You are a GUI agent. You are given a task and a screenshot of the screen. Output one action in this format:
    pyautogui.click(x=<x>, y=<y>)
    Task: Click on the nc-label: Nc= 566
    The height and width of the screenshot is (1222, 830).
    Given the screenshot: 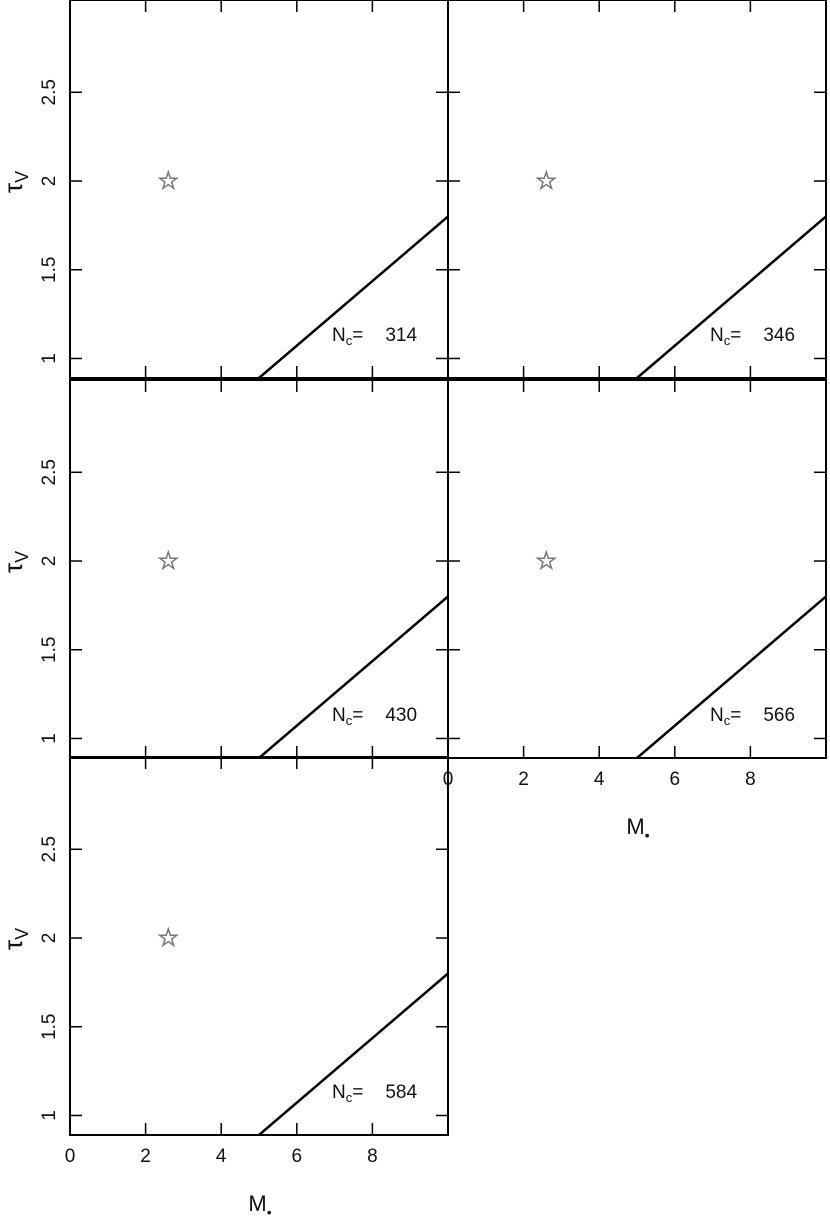 What is the action you would take?
    pyautogui.click(x=752, y=716)
    